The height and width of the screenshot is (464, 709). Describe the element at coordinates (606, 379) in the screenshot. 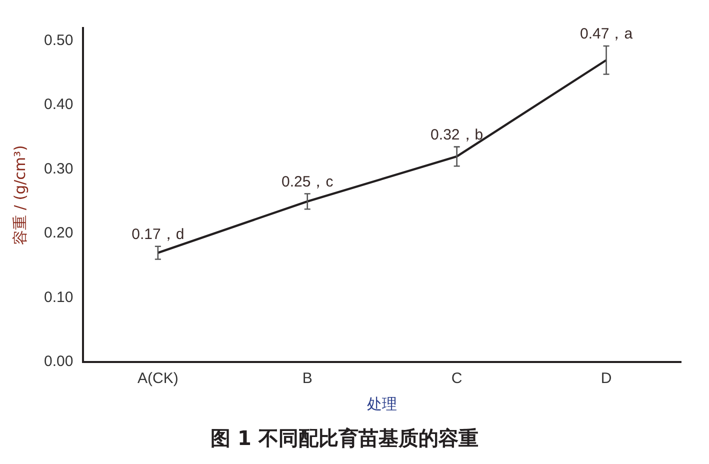

I see `x-tick-label: D` at that location.